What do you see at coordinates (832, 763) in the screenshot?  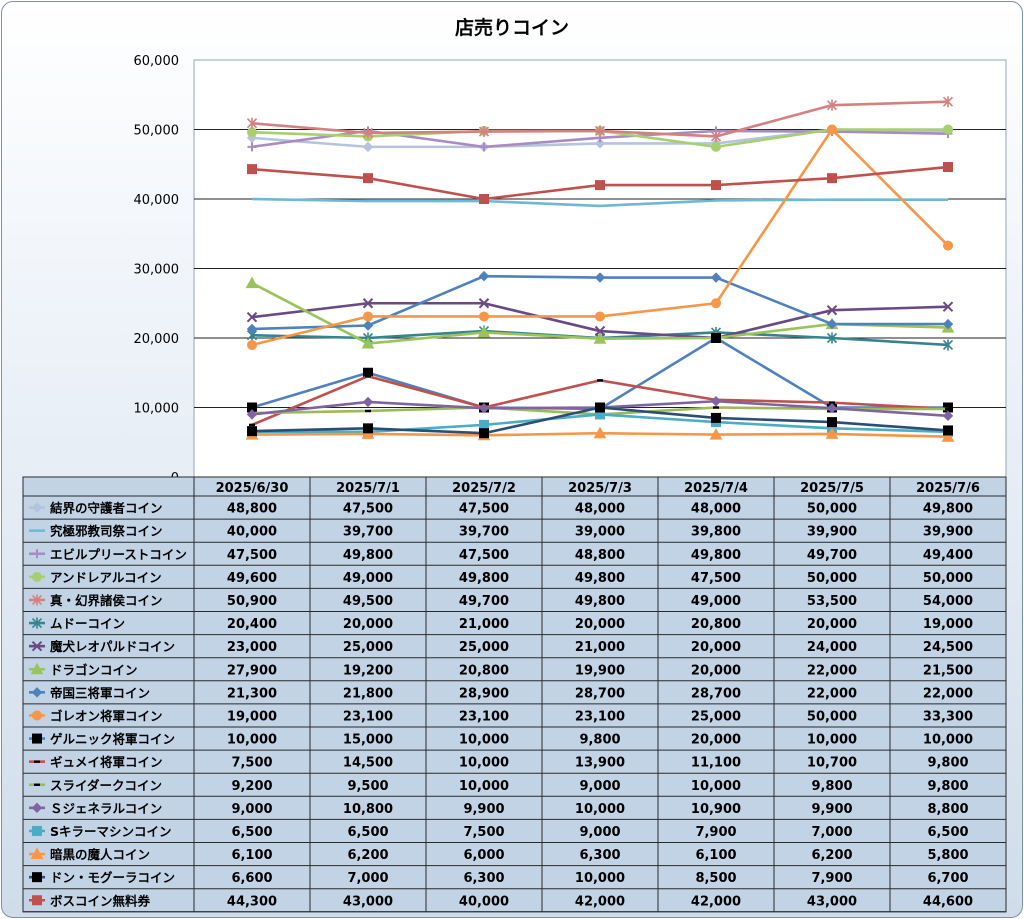 I see `data-label: 10,700` at bounding box center [832, 763].